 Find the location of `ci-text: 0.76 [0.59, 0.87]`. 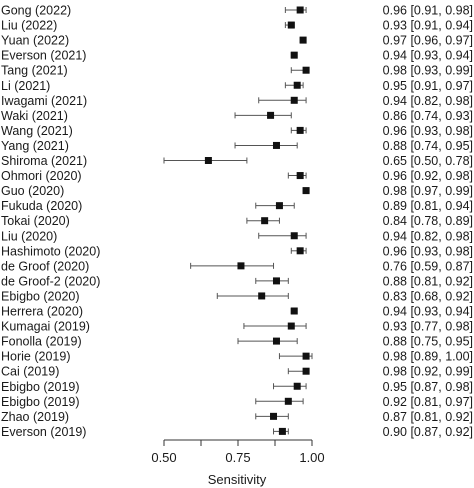

ci-text: 0.76 [0.59, 0.87] is located at coordinates (428, 266).